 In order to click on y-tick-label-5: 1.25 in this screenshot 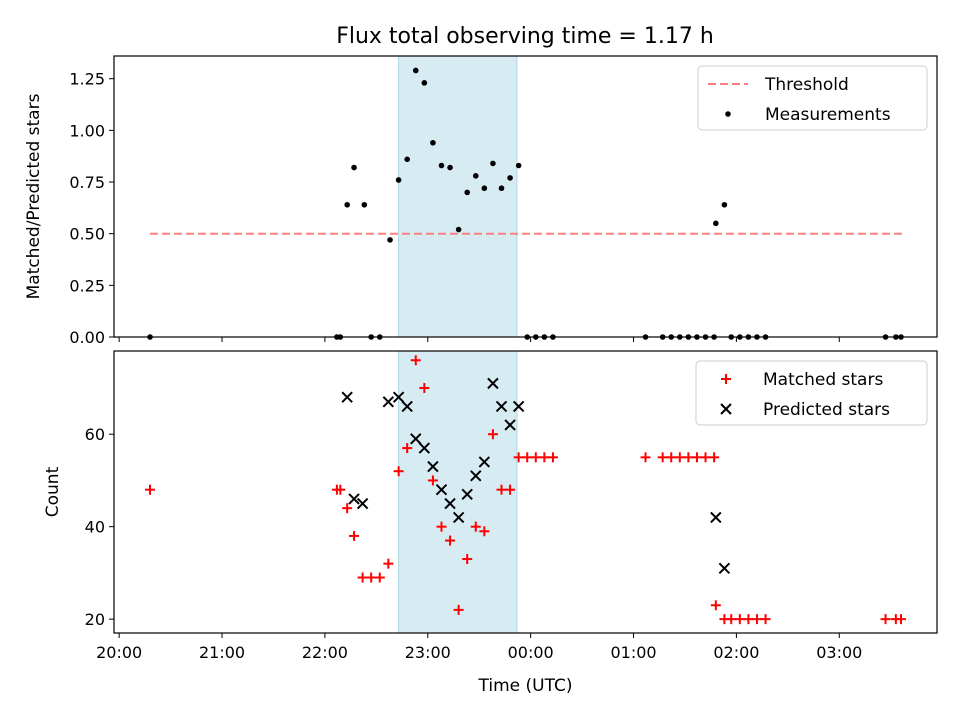, I will do `click(87, 79)`.